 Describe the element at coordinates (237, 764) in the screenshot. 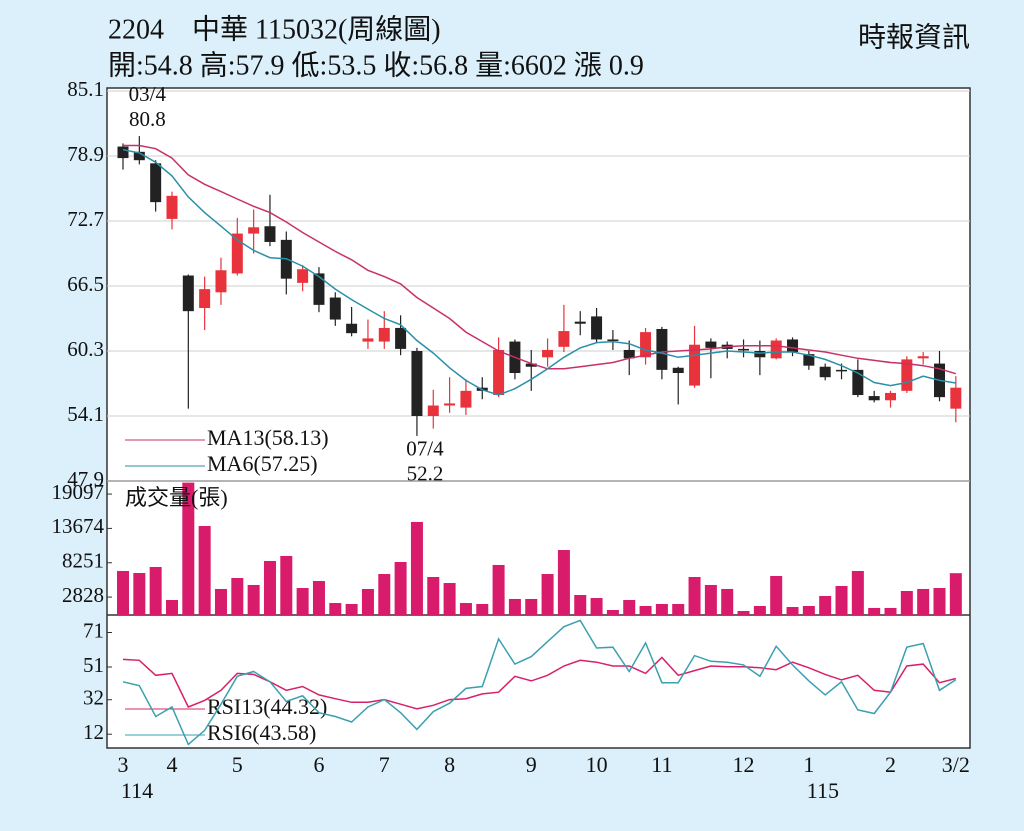

I see `x-tick-label: 5` at that location.